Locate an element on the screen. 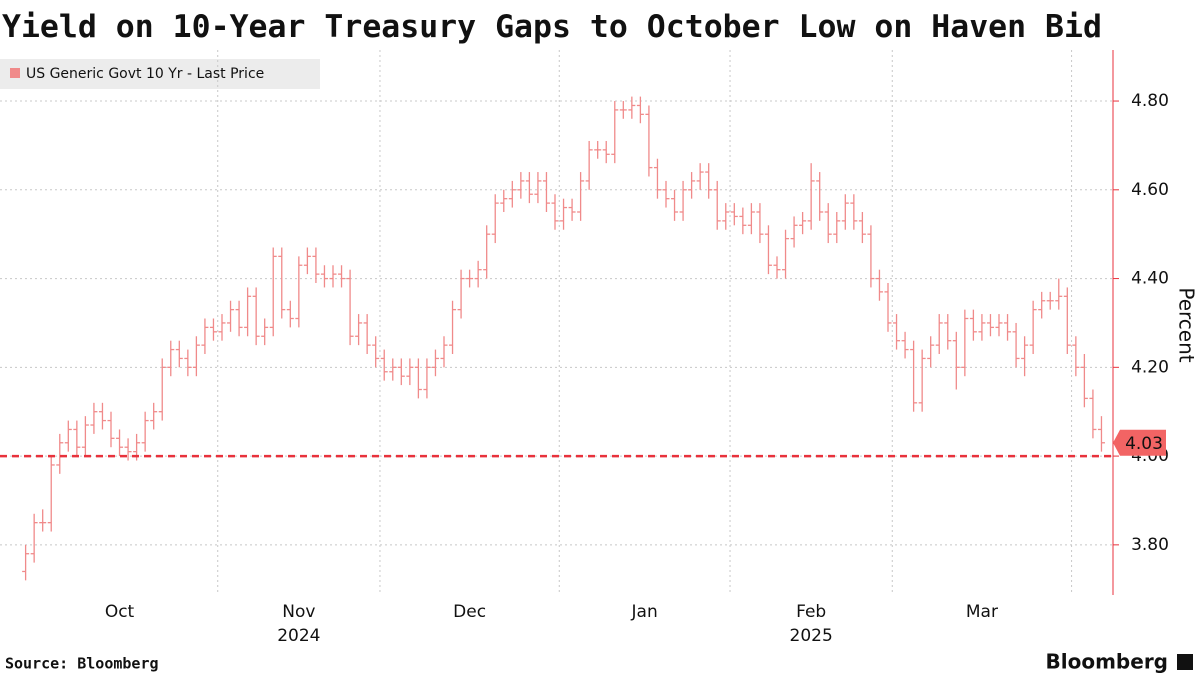 Image resolution: width=1200 pixels, height=677 pixels. x-tick-label: Feb is located at coordinates (811, 612).